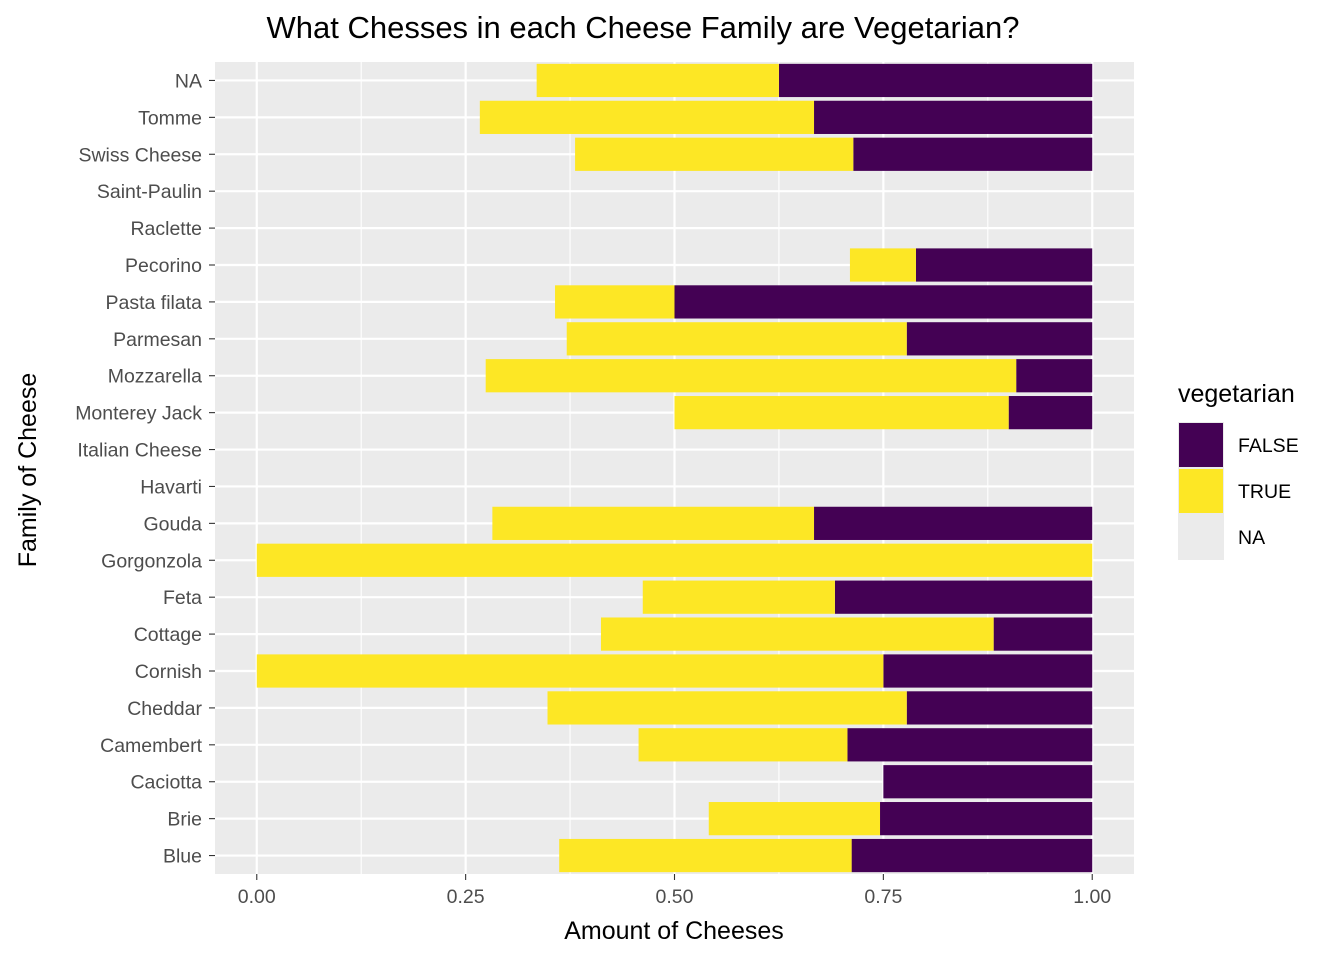 This screenshot has width=1344, height=965. I want to click on x-tick-label: 0.50, so click(675, 897).